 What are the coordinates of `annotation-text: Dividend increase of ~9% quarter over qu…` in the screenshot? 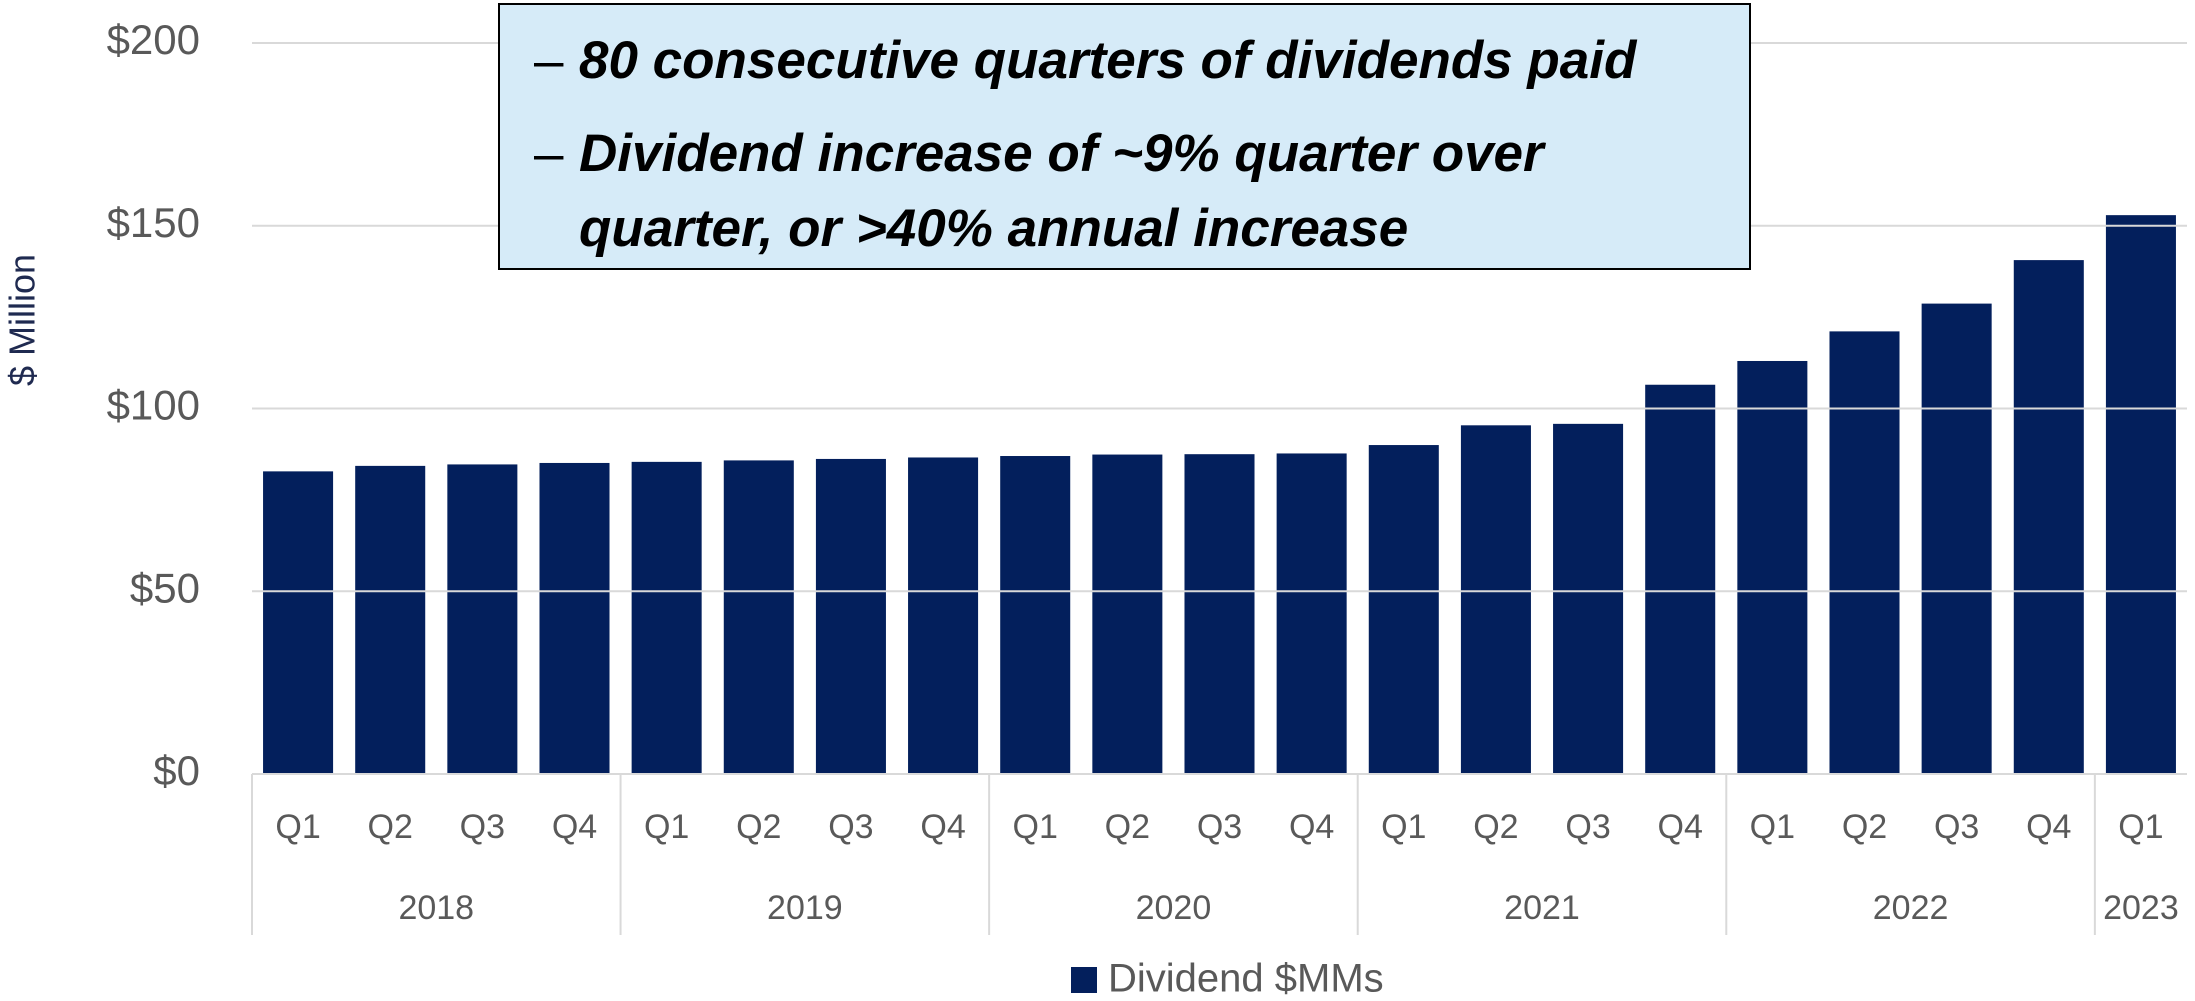 It's located at (1061, 191).